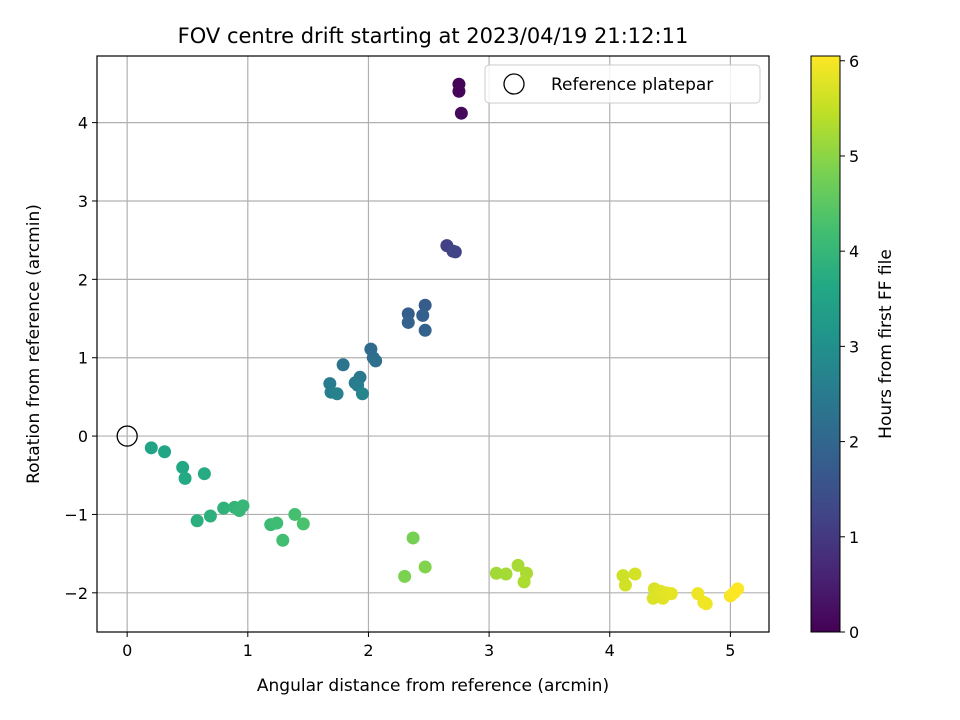  Describe the element at coordinates (433, 686) in the screenshot. I see `x-axis-label: Angular distance from reference (arcmin)` at that location.